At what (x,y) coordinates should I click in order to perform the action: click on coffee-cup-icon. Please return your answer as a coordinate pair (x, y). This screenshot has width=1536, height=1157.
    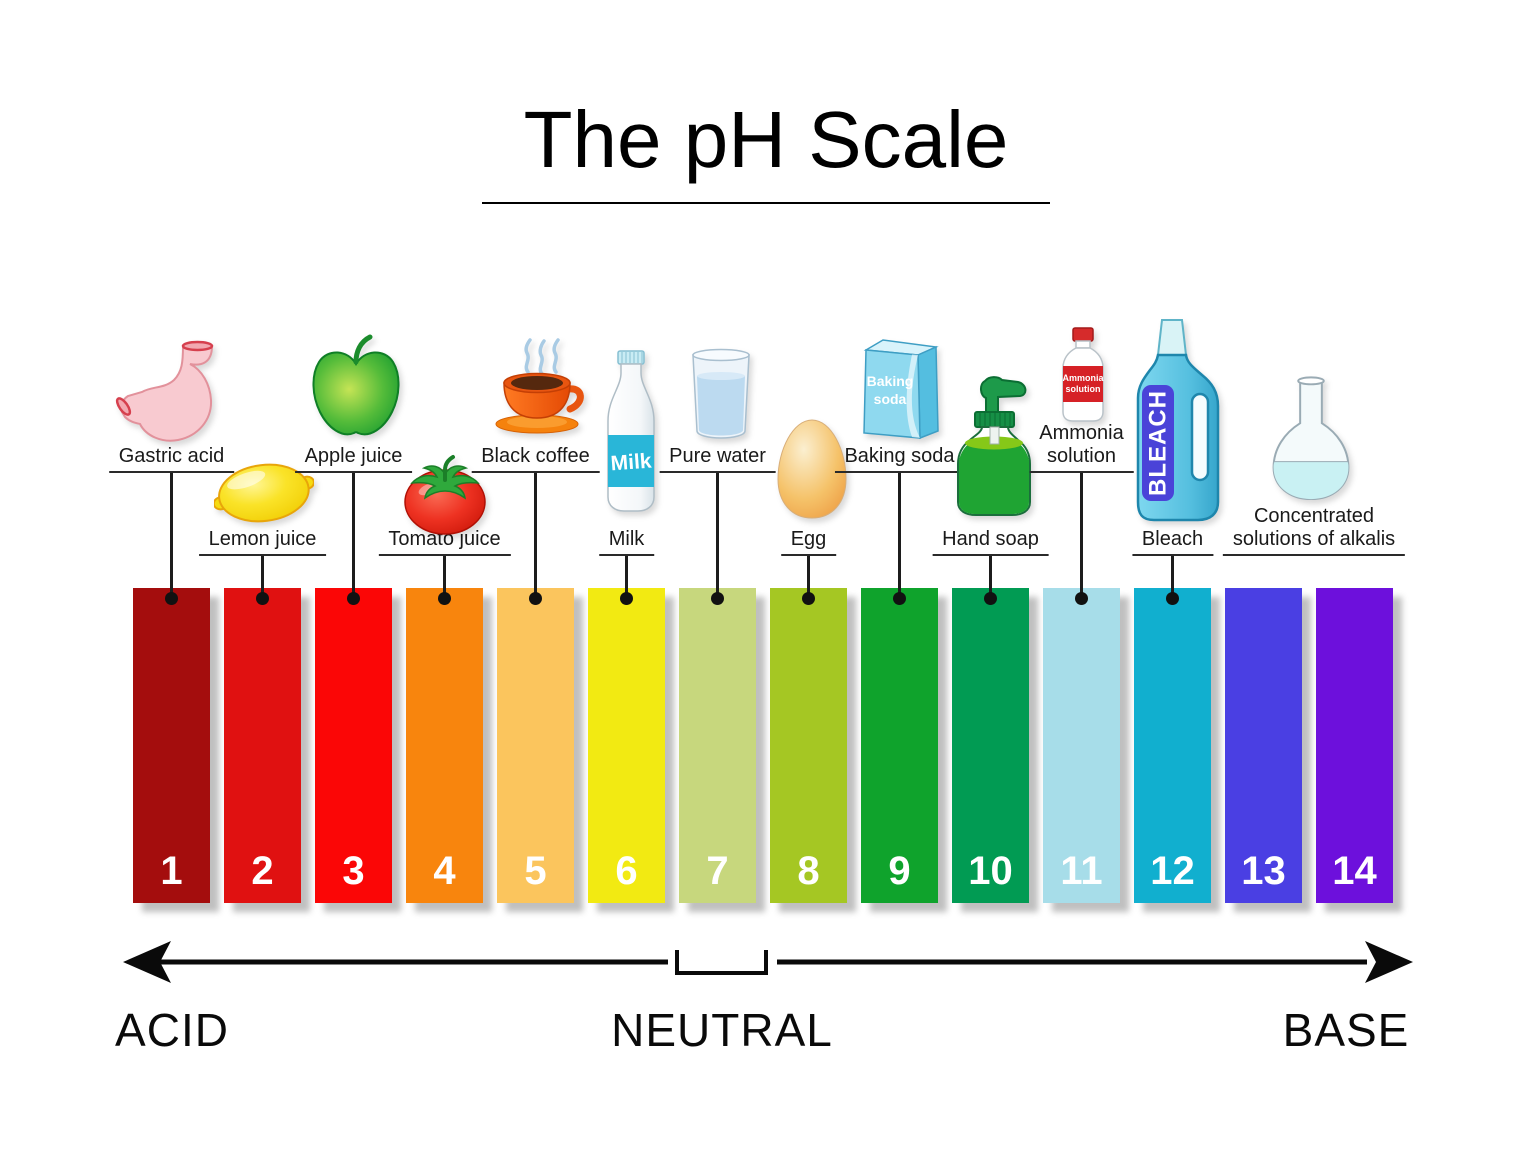
    Looking at the image, I should click on (539, 386).